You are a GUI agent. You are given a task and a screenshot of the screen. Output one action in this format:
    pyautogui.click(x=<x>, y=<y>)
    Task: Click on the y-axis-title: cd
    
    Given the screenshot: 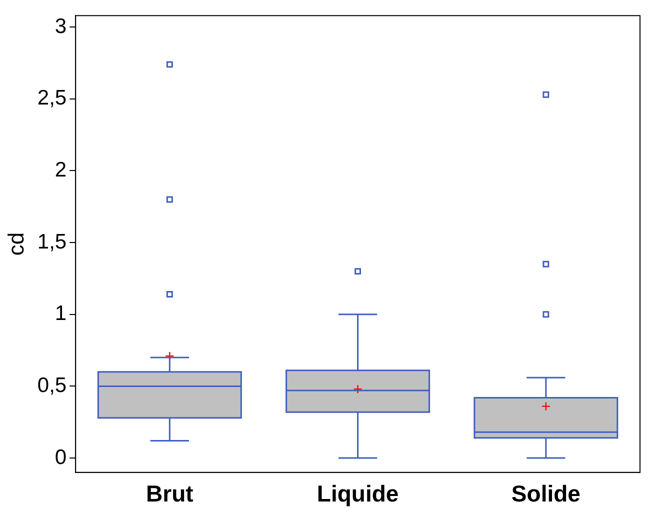 What is the action you would take?
    pyautogui.click(x=15, y=244)
    